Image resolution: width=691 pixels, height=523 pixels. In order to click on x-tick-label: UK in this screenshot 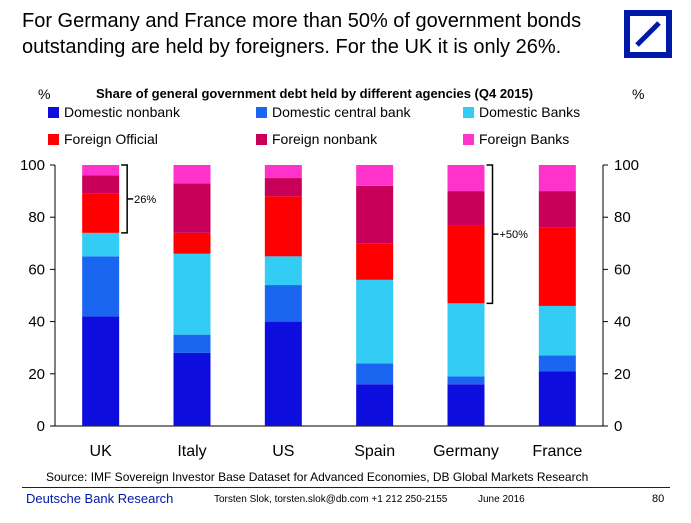, I will do `click(101, 451)`.